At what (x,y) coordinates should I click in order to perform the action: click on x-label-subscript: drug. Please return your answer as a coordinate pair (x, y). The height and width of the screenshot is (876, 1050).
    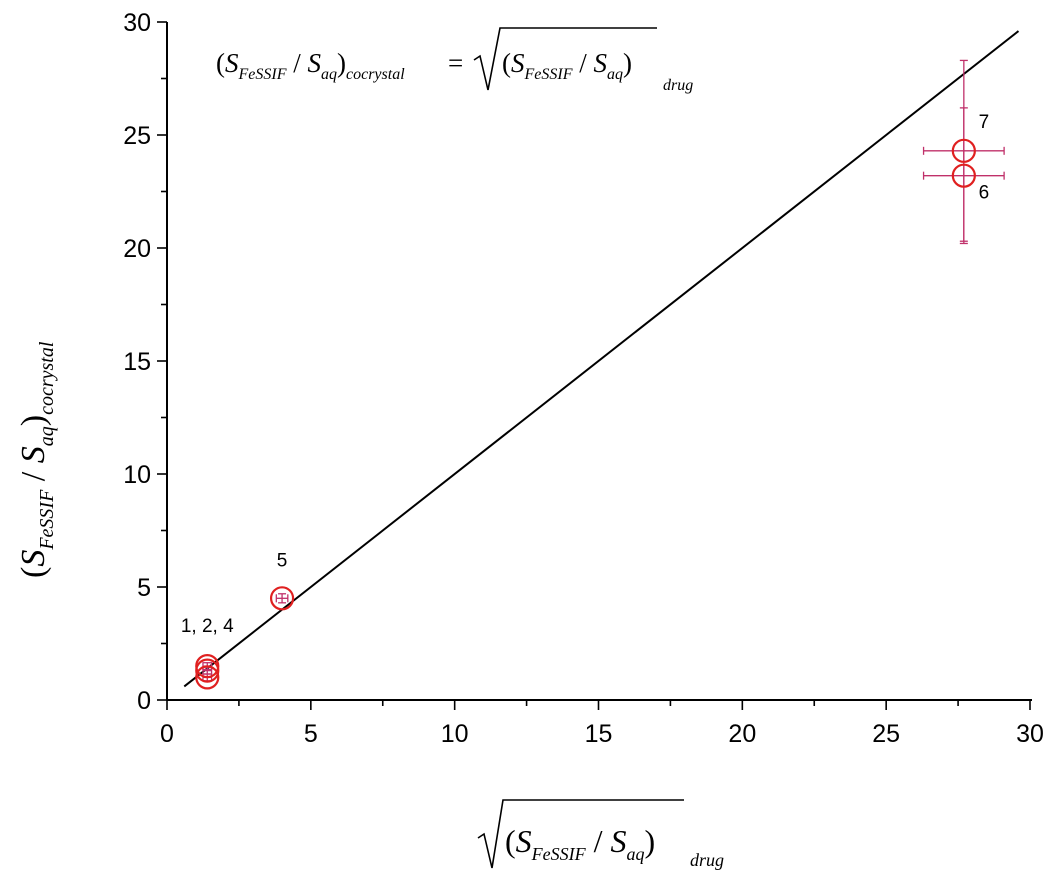
    Looking at the image, I should click on (707, 860).